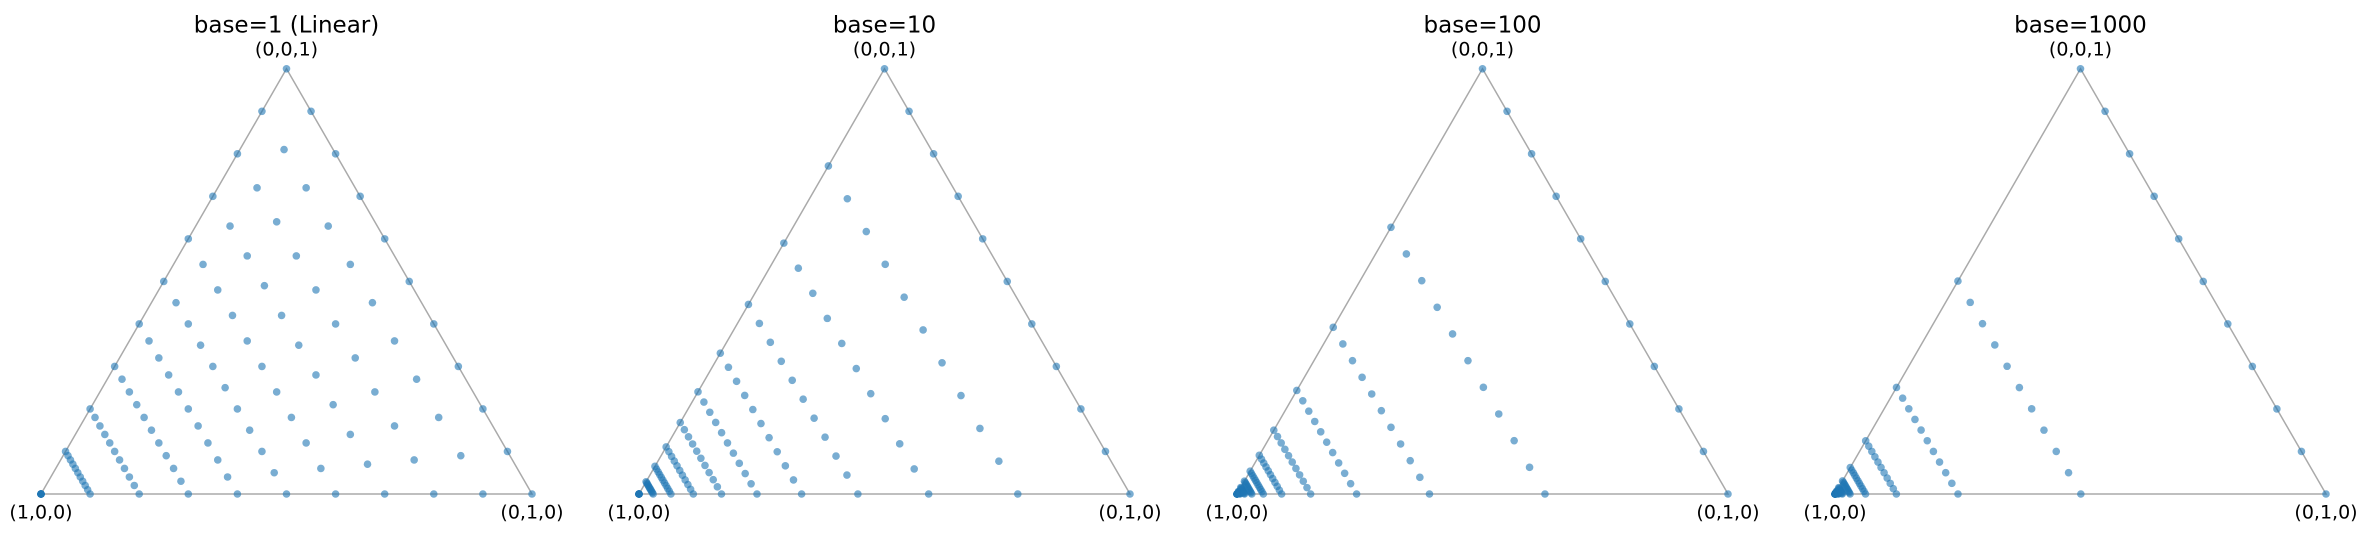 This screenshot has width=2372, height=535. I want to click on panel-title: base=1000, so click(2080, 26).